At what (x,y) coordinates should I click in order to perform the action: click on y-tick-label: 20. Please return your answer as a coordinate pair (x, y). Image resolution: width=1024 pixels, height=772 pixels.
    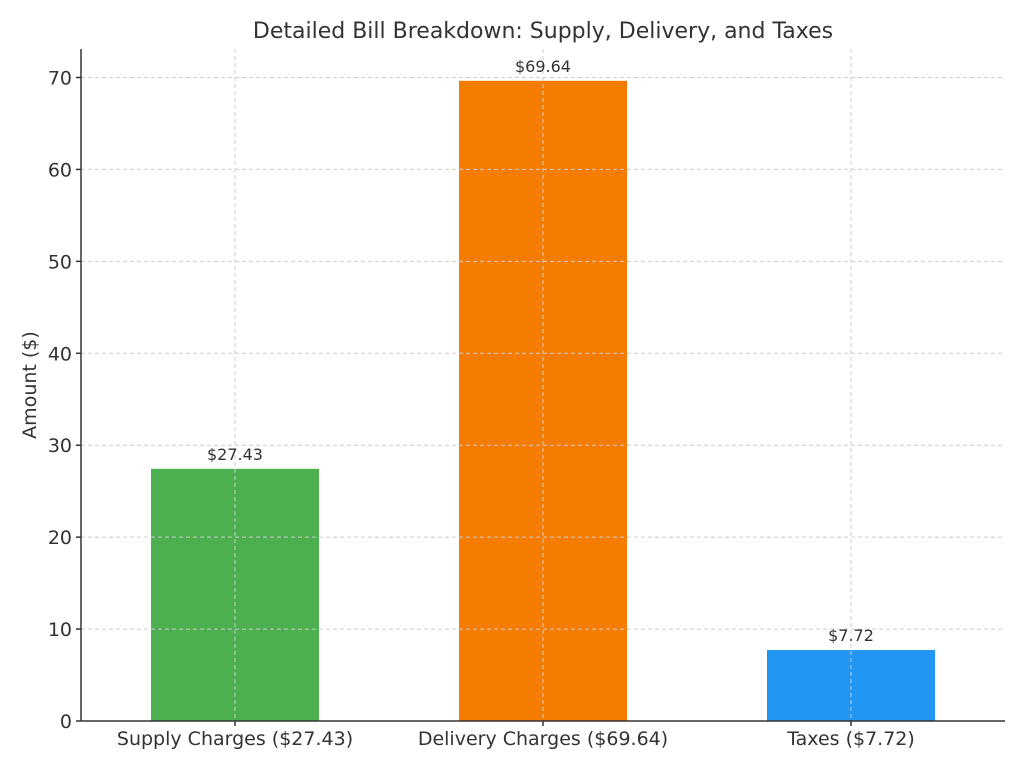
    Looking at the image, I should click on (60, 538).